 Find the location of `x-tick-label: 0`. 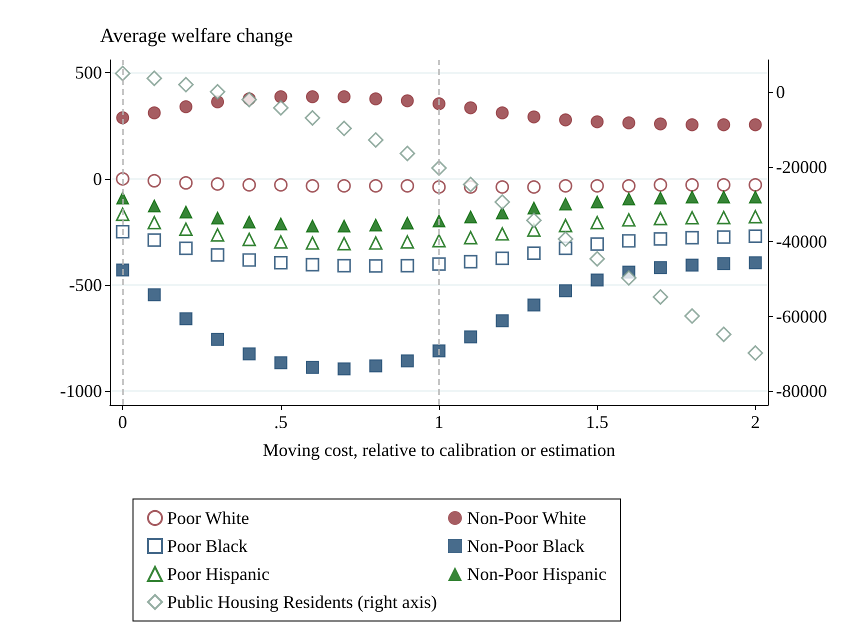

x-tick-label: 0 is located at coordinates (123, 422).